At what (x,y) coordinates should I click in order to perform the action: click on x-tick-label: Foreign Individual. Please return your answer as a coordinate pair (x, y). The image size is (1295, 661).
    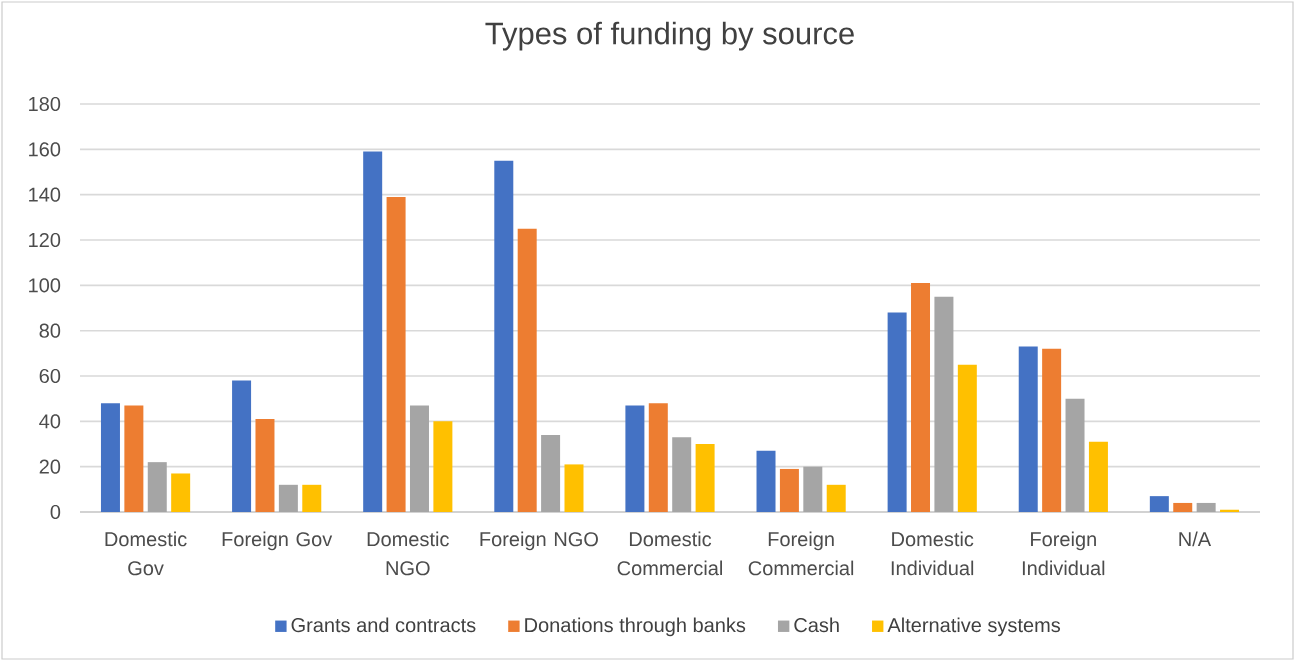
    Looking at the image, I should click on (1063, 553).